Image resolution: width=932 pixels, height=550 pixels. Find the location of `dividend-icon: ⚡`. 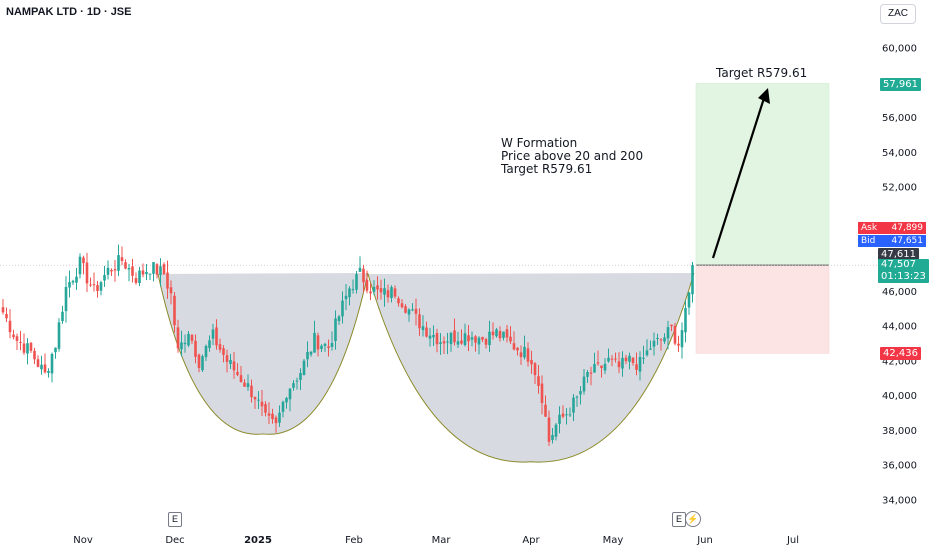

dividend-icon: ⚡ is located at coordinates (693, 519).